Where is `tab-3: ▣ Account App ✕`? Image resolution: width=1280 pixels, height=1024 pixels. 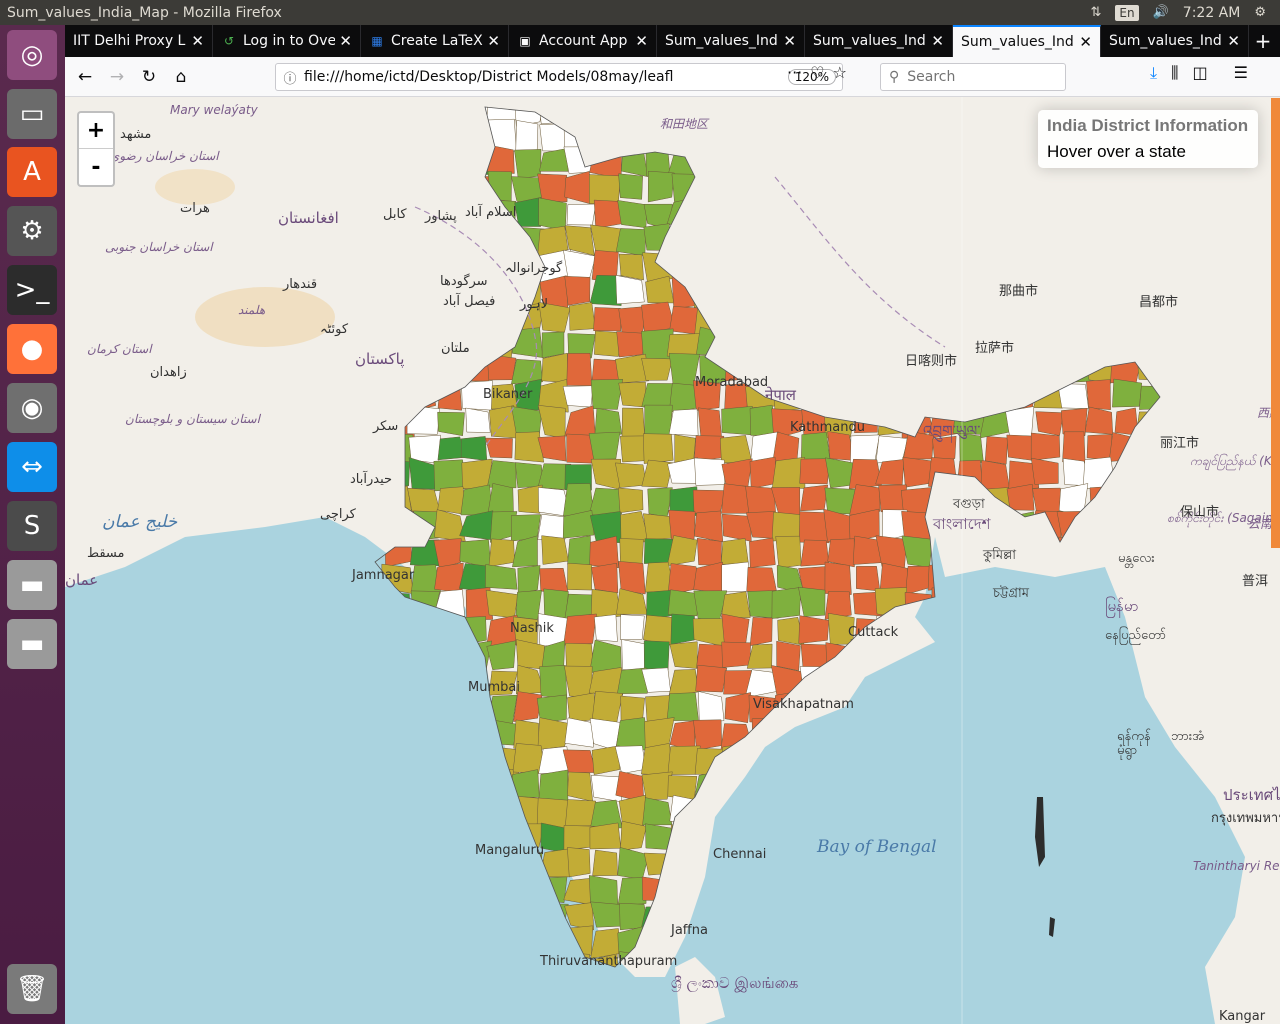 tab-3: ▣ Account App ✕ is located at coordinates (583, 41).